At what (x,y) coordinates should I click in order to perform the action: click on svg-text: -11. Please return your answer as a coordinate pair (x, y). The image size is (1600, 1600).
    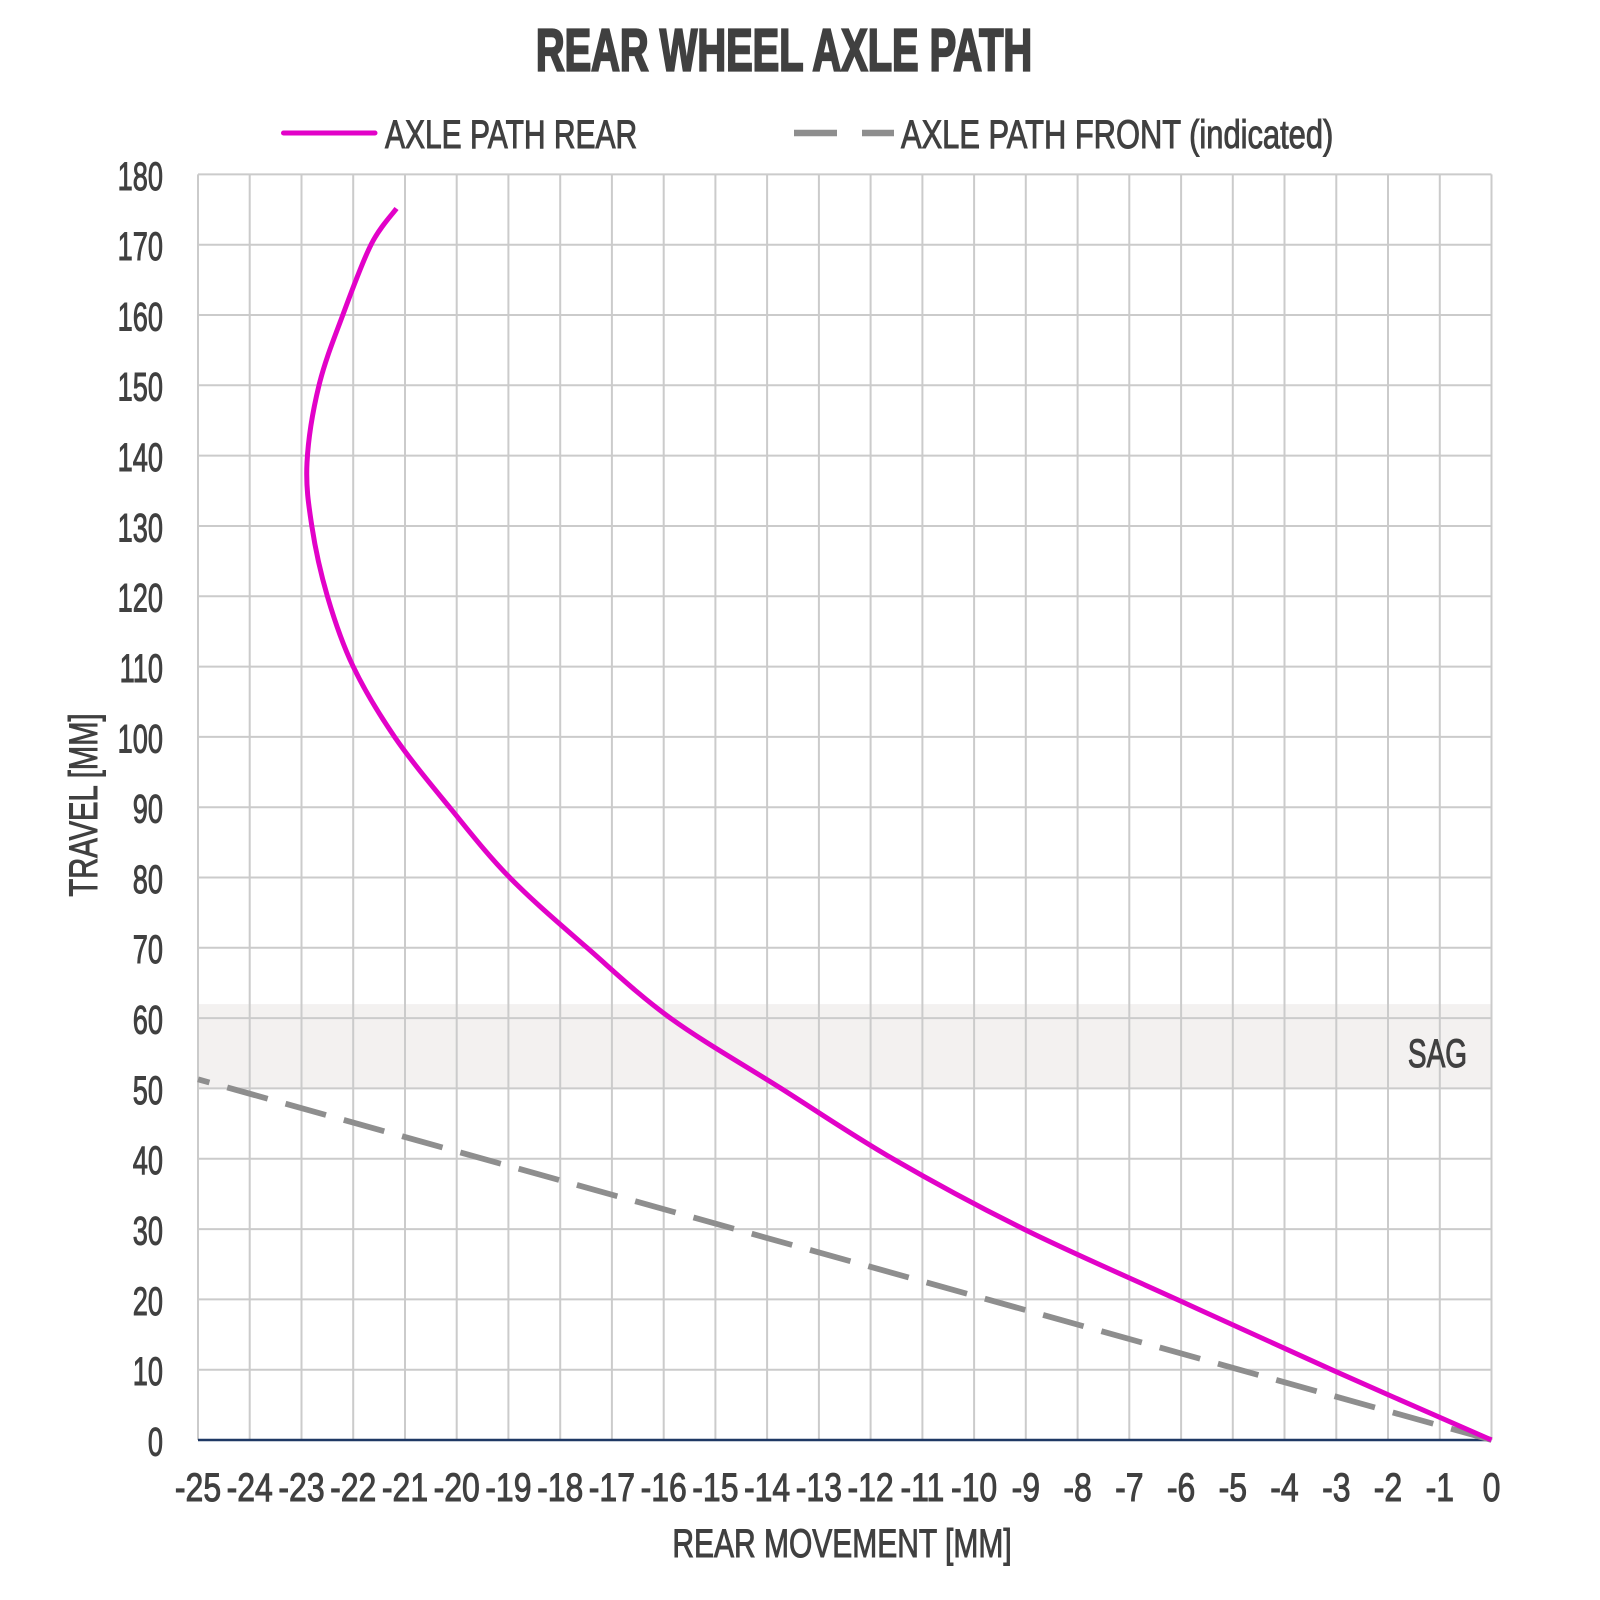
    Looking at the image, I should click on (922, 1487).